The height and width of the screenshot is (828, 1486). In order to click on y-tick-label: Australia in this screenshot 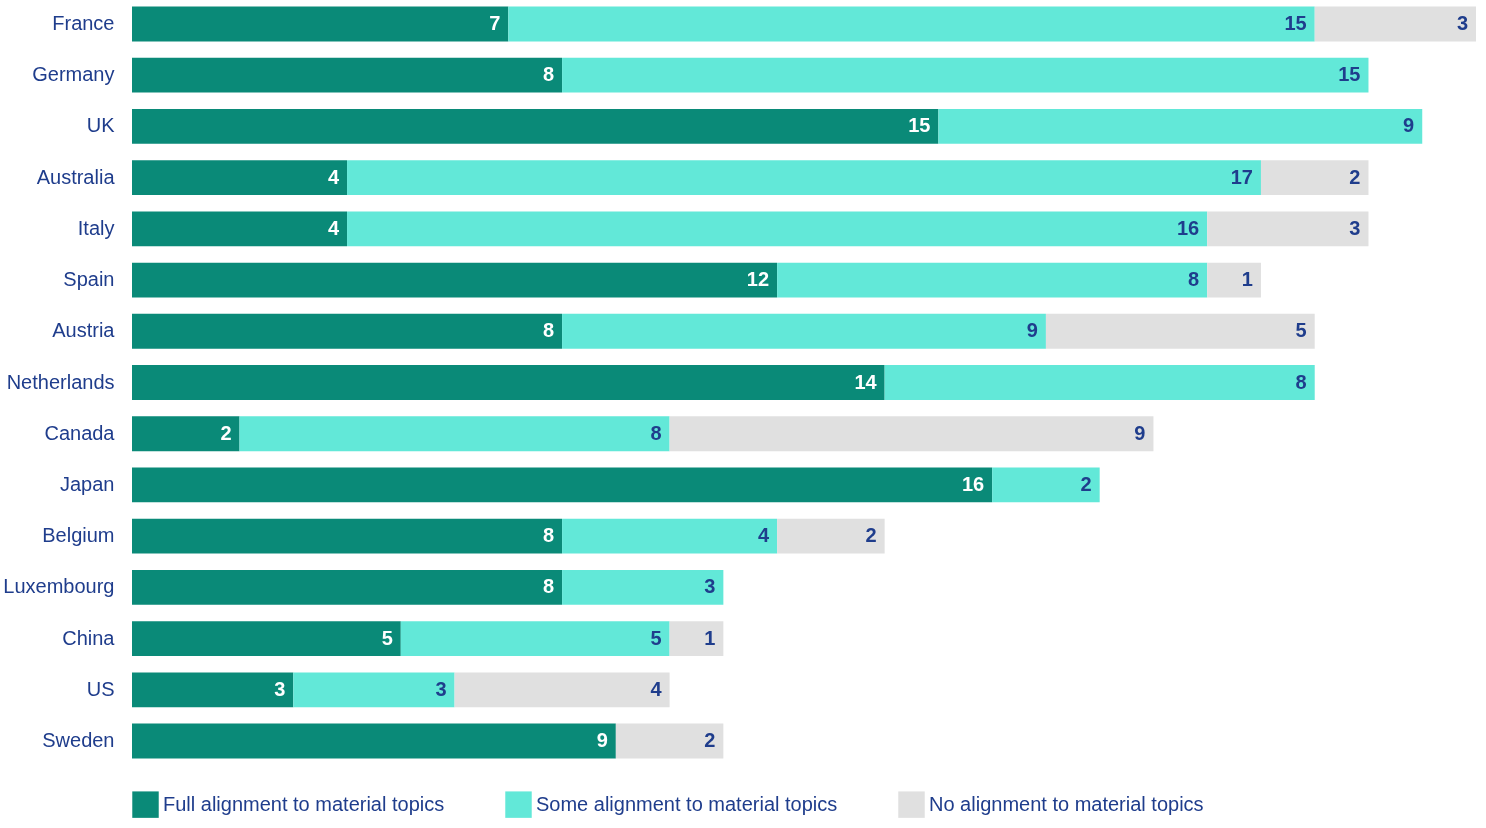, I will do `click(76, 176)`.